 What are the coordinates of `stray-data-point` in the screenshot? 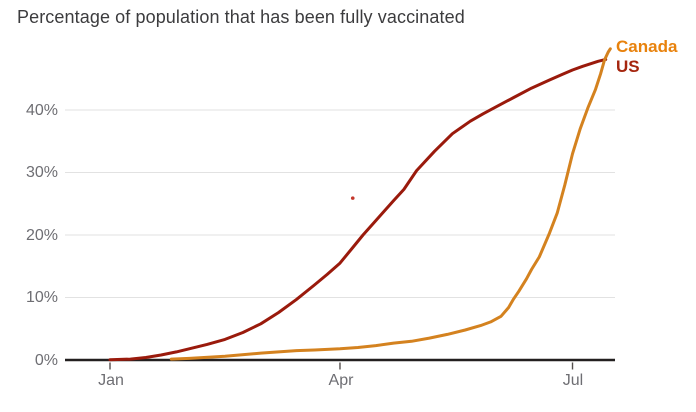 It's located at (352, 198).